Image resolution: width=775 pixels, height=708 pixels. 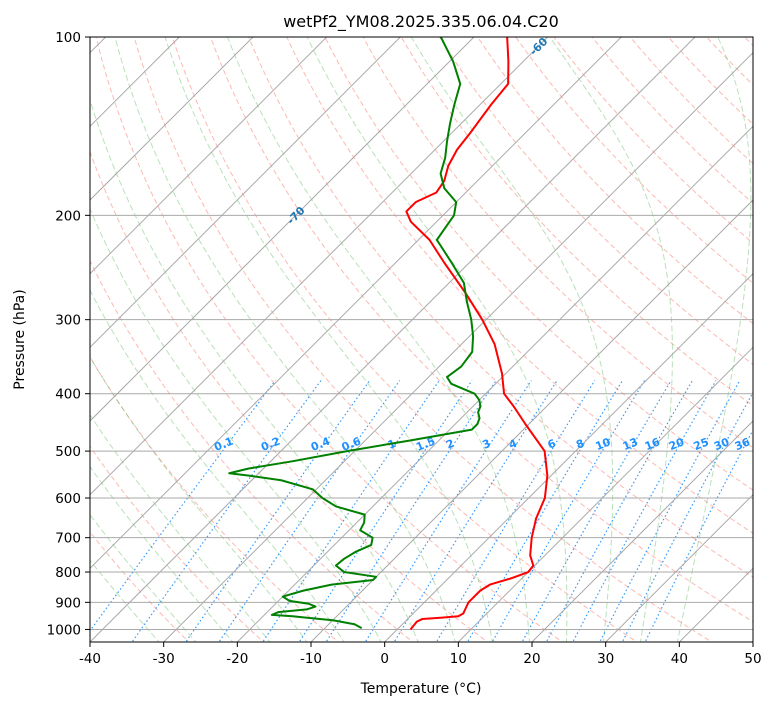 What do you see at coordinates (311, 659) in the screenshot?
I see `x-tick-label: -10` at bounding box center [311, 659].